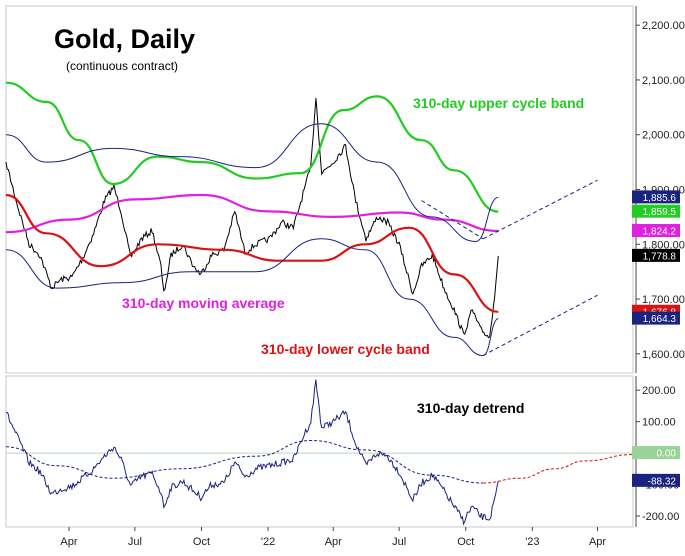  Describe the element at coordinates (203, 303) in the screenshot. I see `moving-average-label: 310-day moving average` at that location.